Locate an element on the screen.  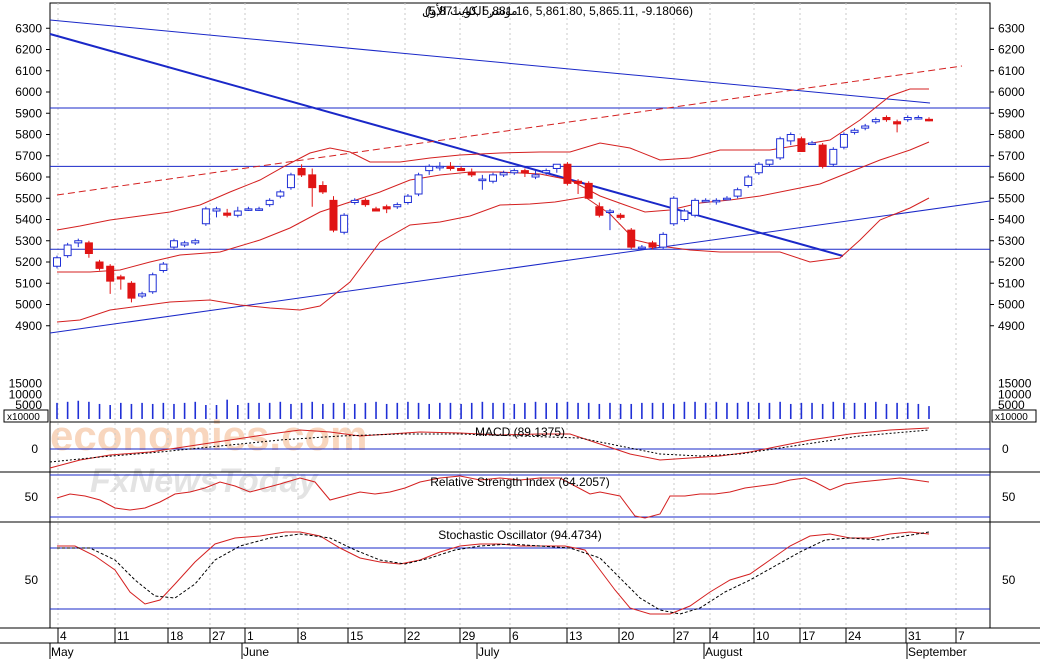
stochastic-panel is located at coordinates (520, 573).